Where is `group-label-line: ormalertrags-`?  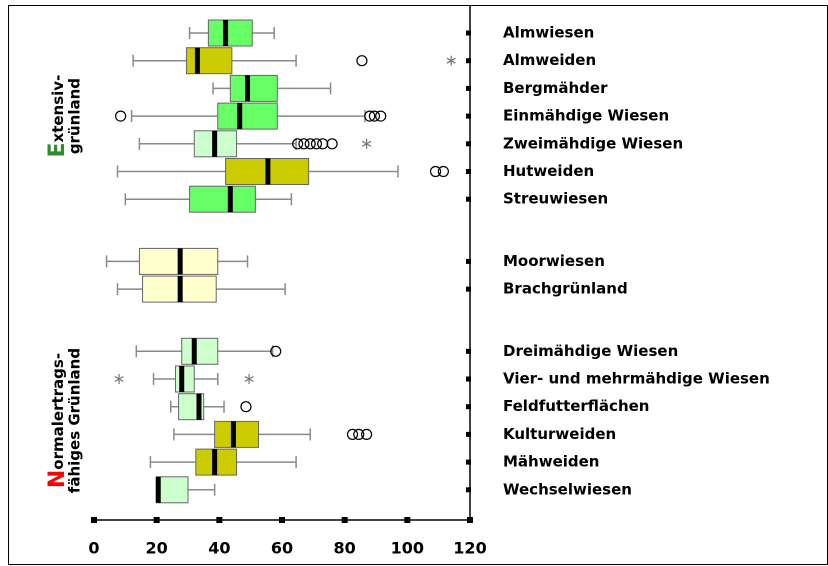 group-label-line: ormalertrags- is located at coordinates (58, 411).